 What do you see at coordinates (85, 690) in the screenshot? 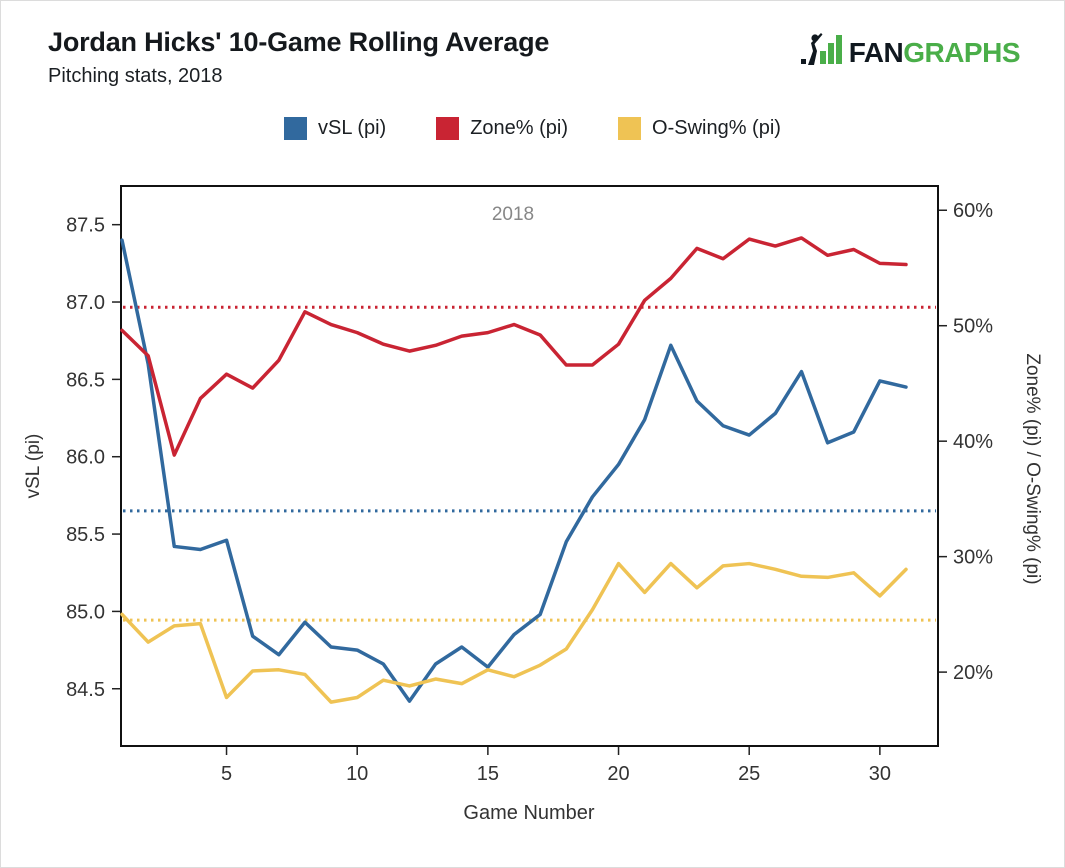
I see `left-axis-tick-label: 84.5` at bounding box center [85, 690].